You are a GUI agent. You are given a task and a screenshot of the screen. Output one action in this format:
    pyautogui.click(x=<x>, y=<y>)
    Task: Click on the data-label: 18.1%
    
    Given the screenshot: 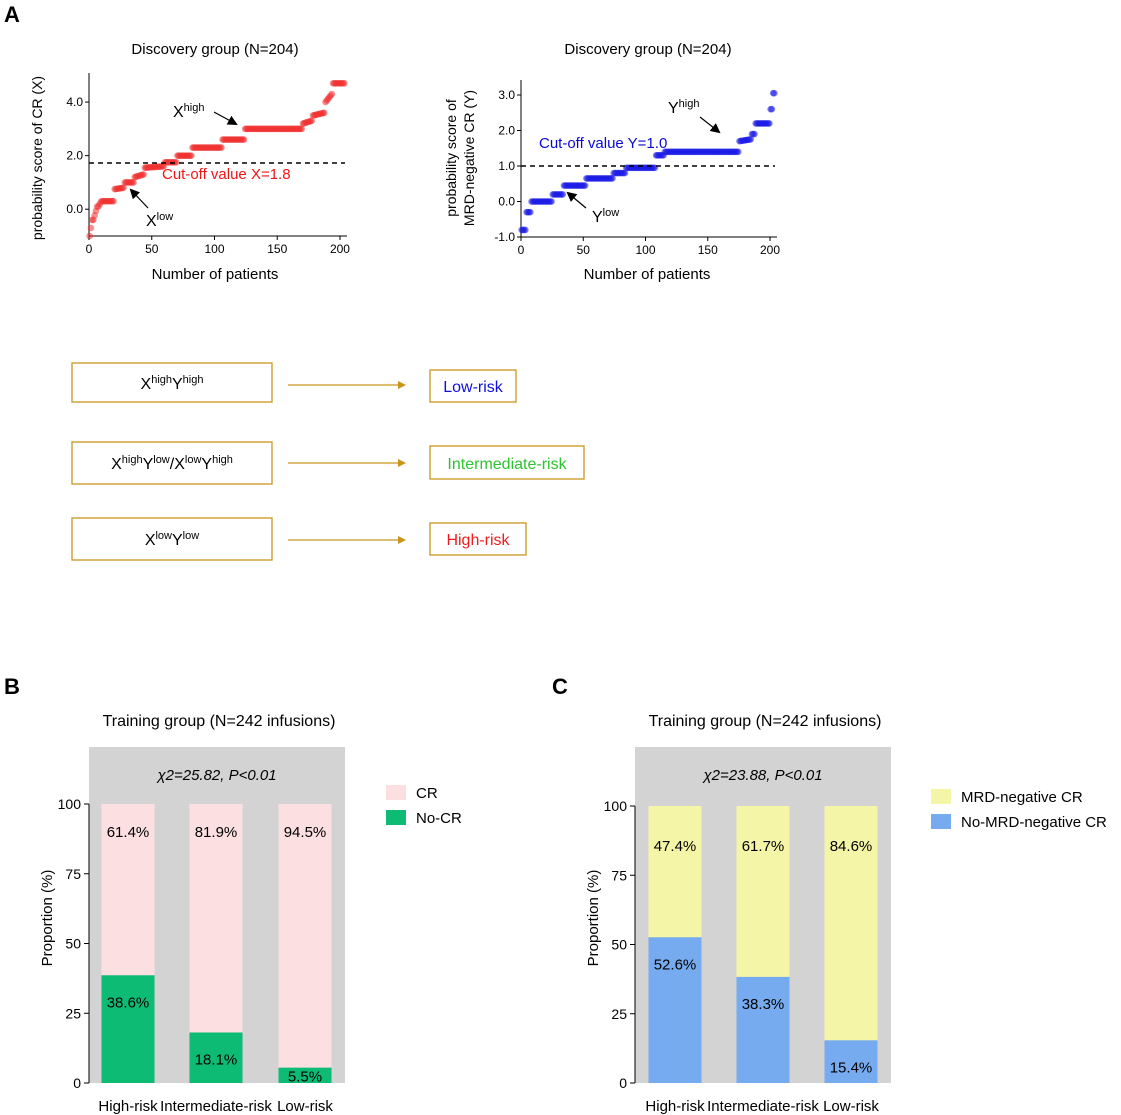 What is the action you would take?
    pyautogui.click(x=216, y=1060)
    